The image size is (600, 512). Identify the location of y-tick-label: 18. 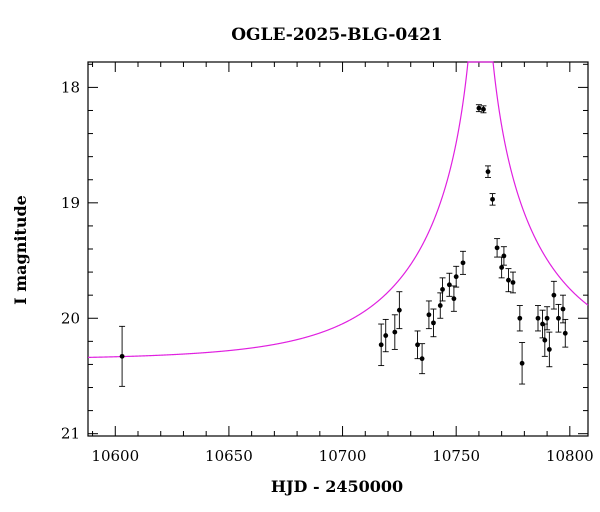
(70, 87).